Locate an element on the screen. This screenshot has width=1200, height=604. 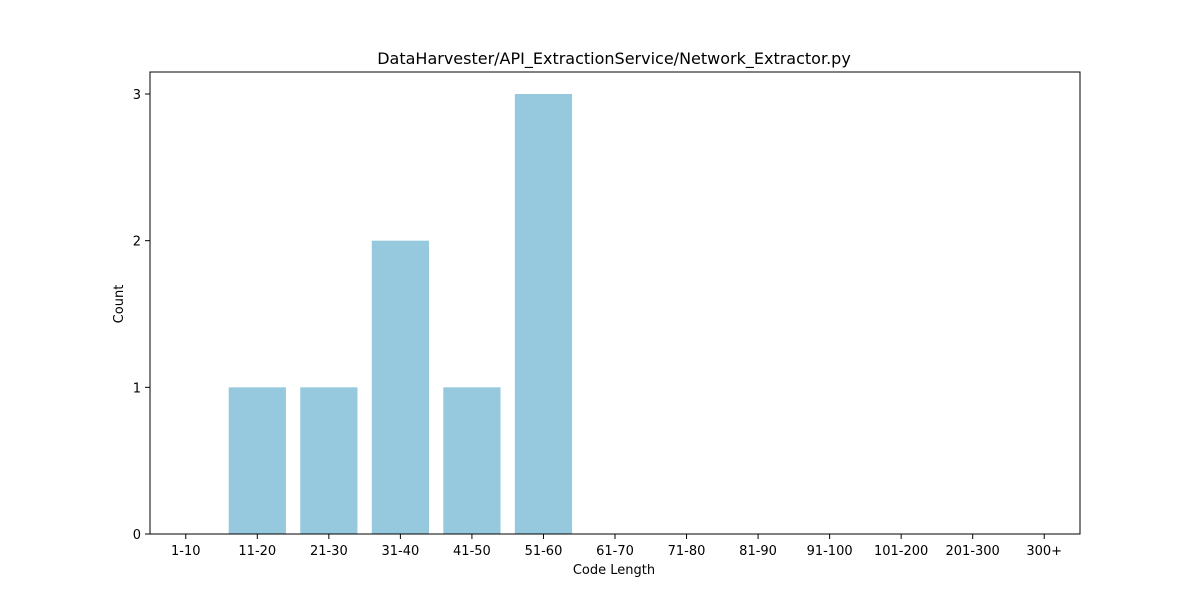
x-tick-label: 41-50 is located at coordinates (472, 551).